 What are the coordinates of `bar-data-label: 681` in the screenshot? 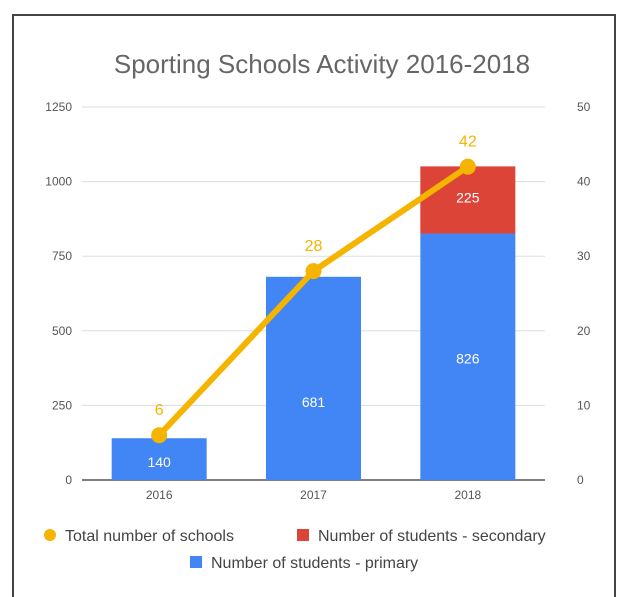 It's located at (314, 402).